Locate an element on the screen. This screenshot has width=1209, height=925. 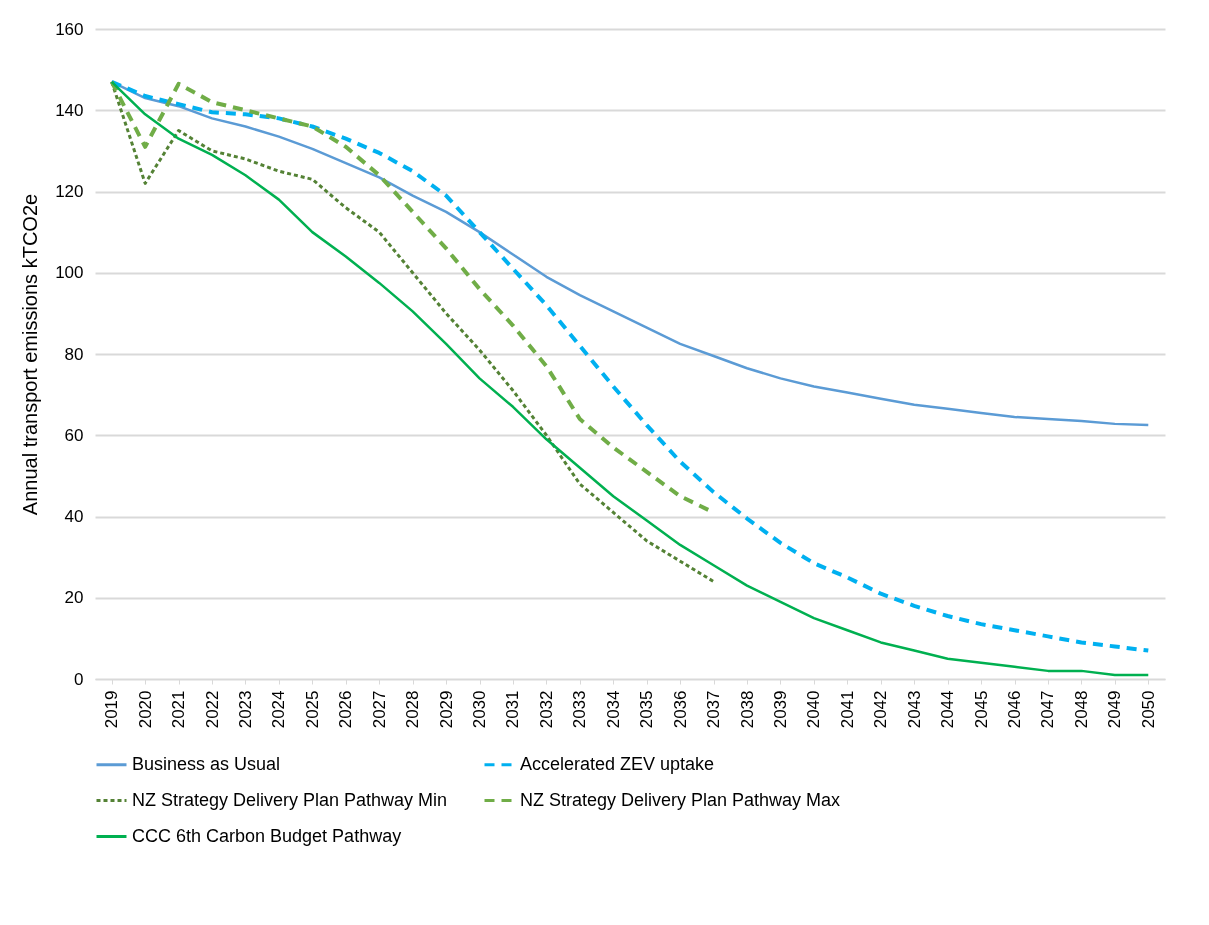
x-tick-label: 2027 is located at coordinates (379, 709).